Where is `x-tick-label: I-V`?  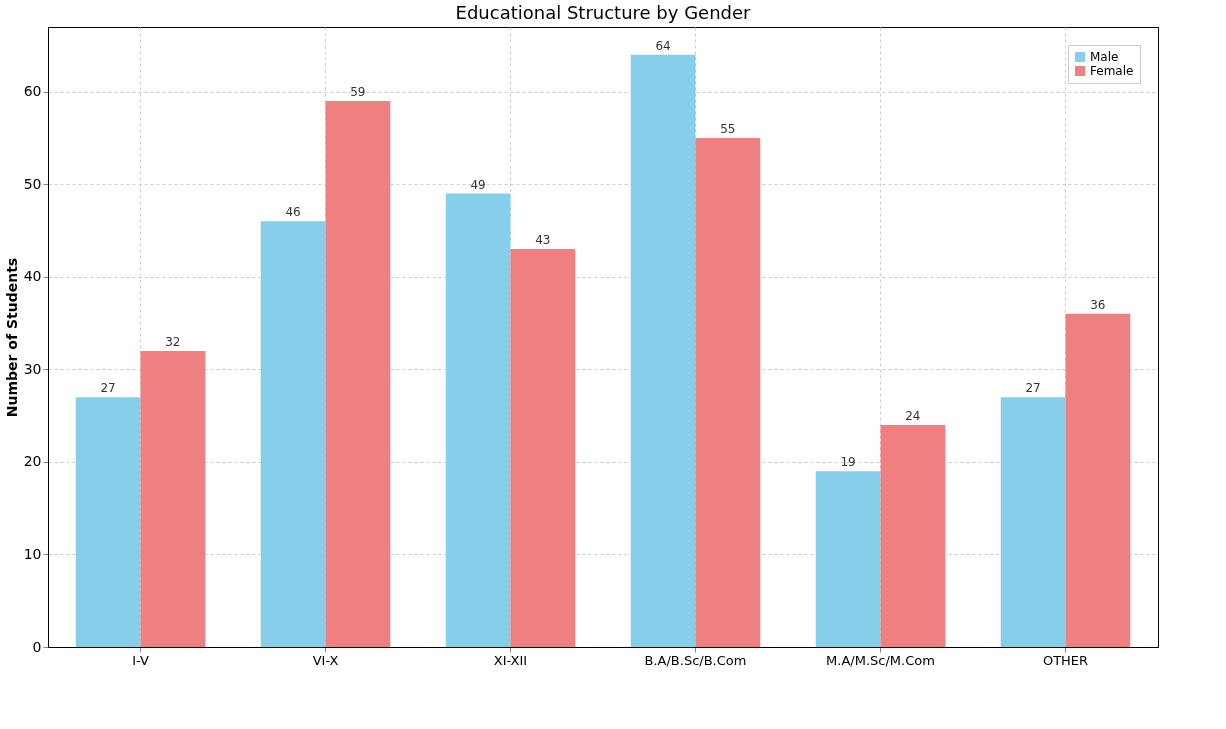
x-tick-label: I-V is located at coordinates (140, 660).